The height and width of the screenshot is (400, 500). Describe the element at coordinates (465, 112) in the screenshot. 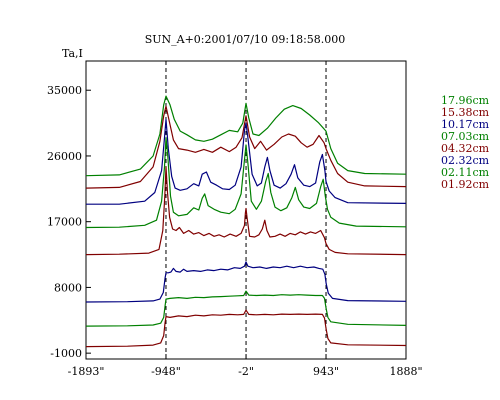

I see `legend-entry: 15.38cm` at that location.